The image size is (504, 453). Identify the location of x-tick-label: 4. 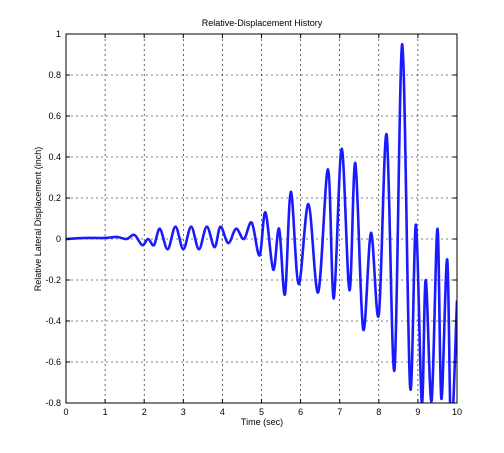
(222, 412).